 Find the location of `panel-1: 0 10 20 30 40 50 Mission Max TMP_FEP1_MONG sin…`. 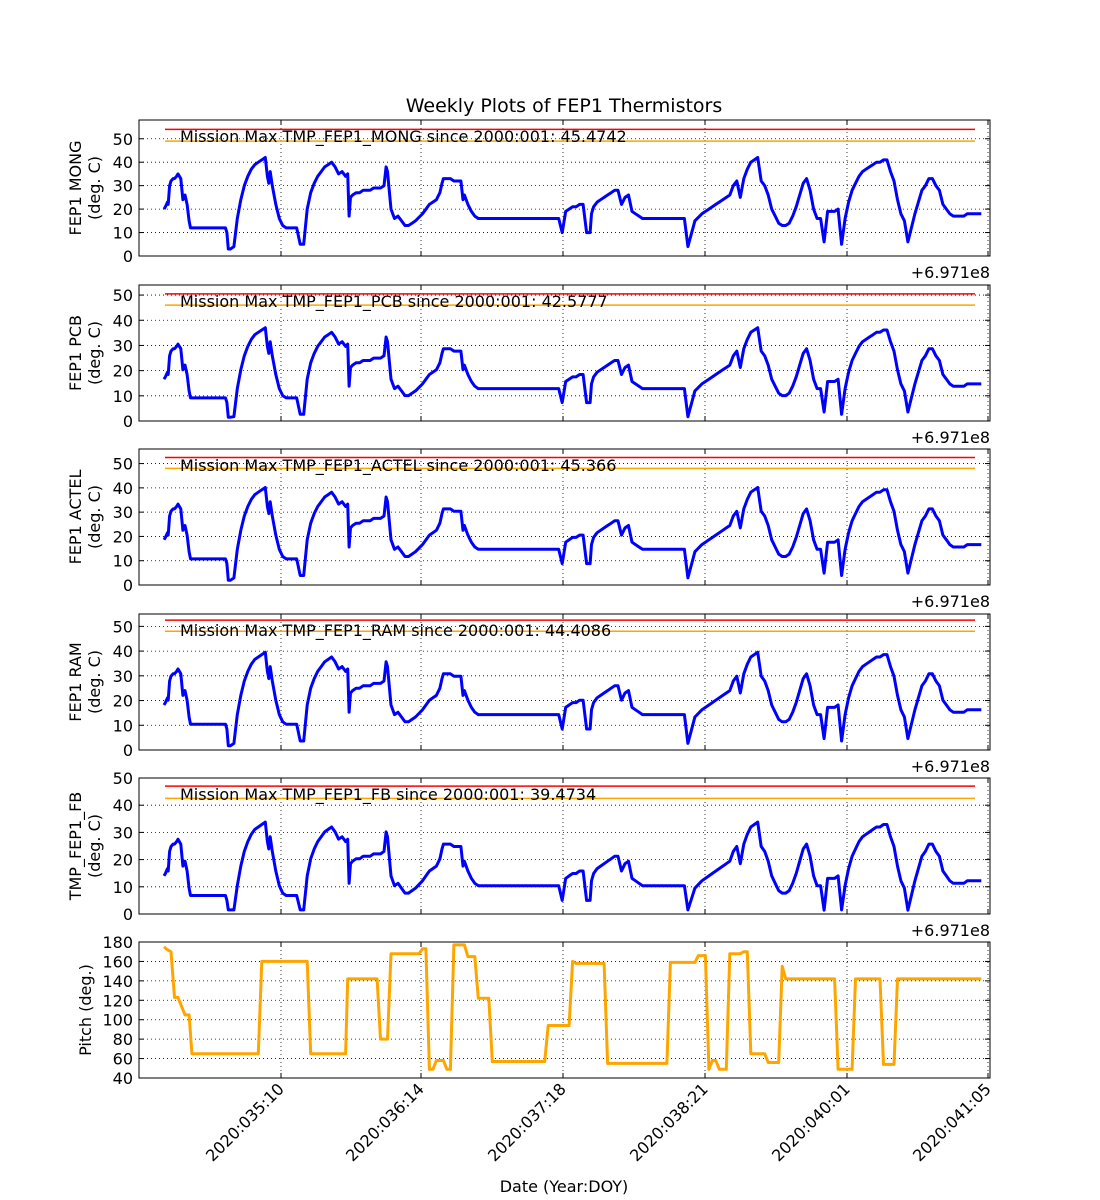

panel-1: 0 10 20 30 40 50 Mission Max TMP_FEP1_MONG sin… is located at coordinates (528, 200).